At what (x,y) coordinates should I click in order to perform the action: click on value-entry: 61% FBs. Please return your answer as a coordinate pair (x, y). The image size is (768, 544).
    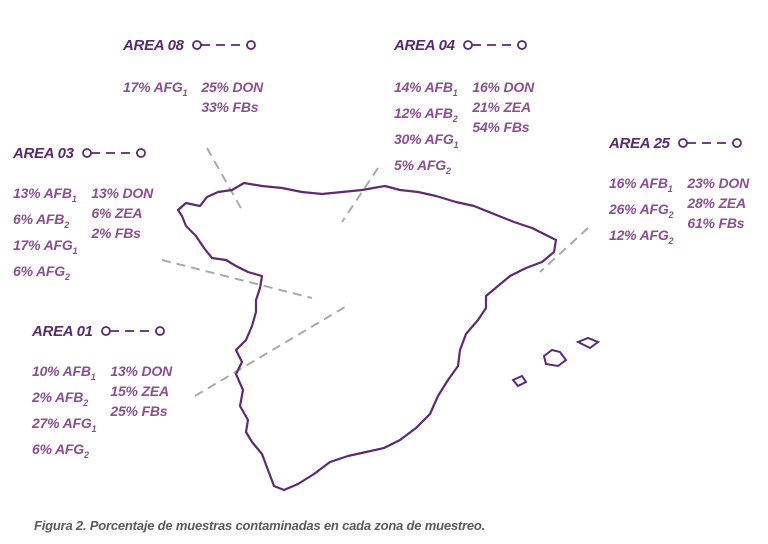
    Looking at the image, I should click on (718, 223).